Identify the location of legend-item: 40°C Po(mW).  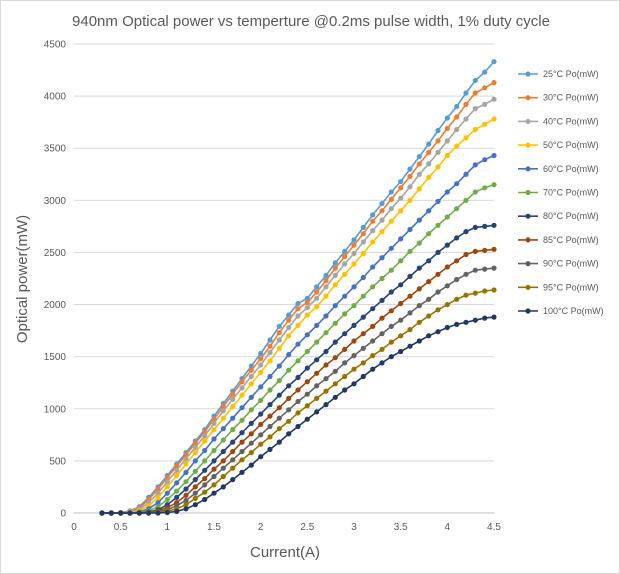
(558, 121).